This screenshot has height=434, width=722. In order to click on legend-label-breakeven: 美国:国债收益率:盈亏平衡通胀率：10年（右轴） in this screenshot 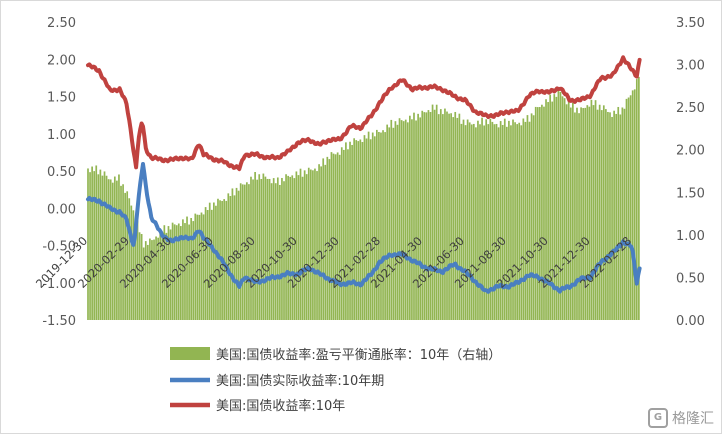, I will do `click(358, 355)`.